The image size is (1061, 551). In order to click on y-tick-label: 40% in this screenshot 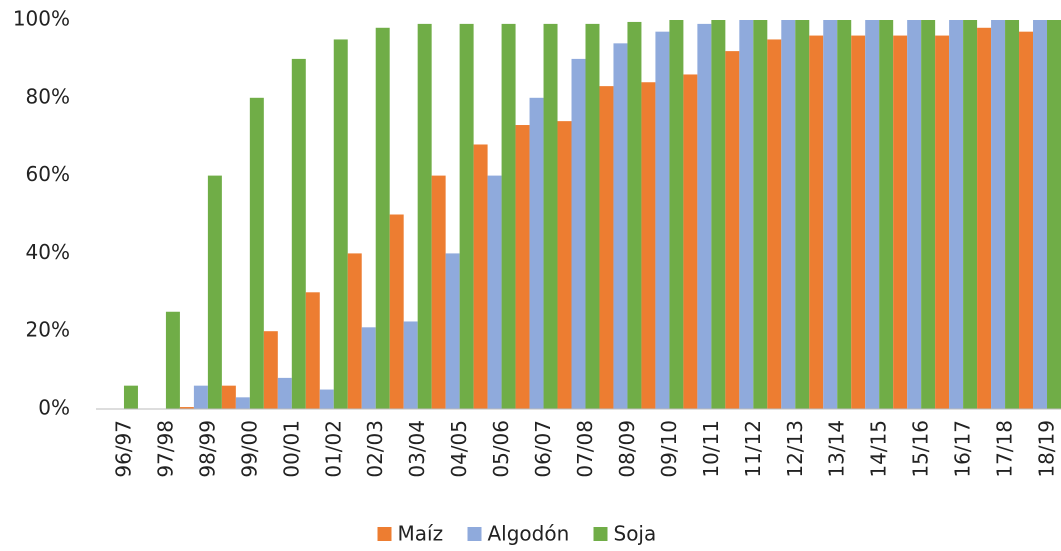, I will do `click(48, 252)`.